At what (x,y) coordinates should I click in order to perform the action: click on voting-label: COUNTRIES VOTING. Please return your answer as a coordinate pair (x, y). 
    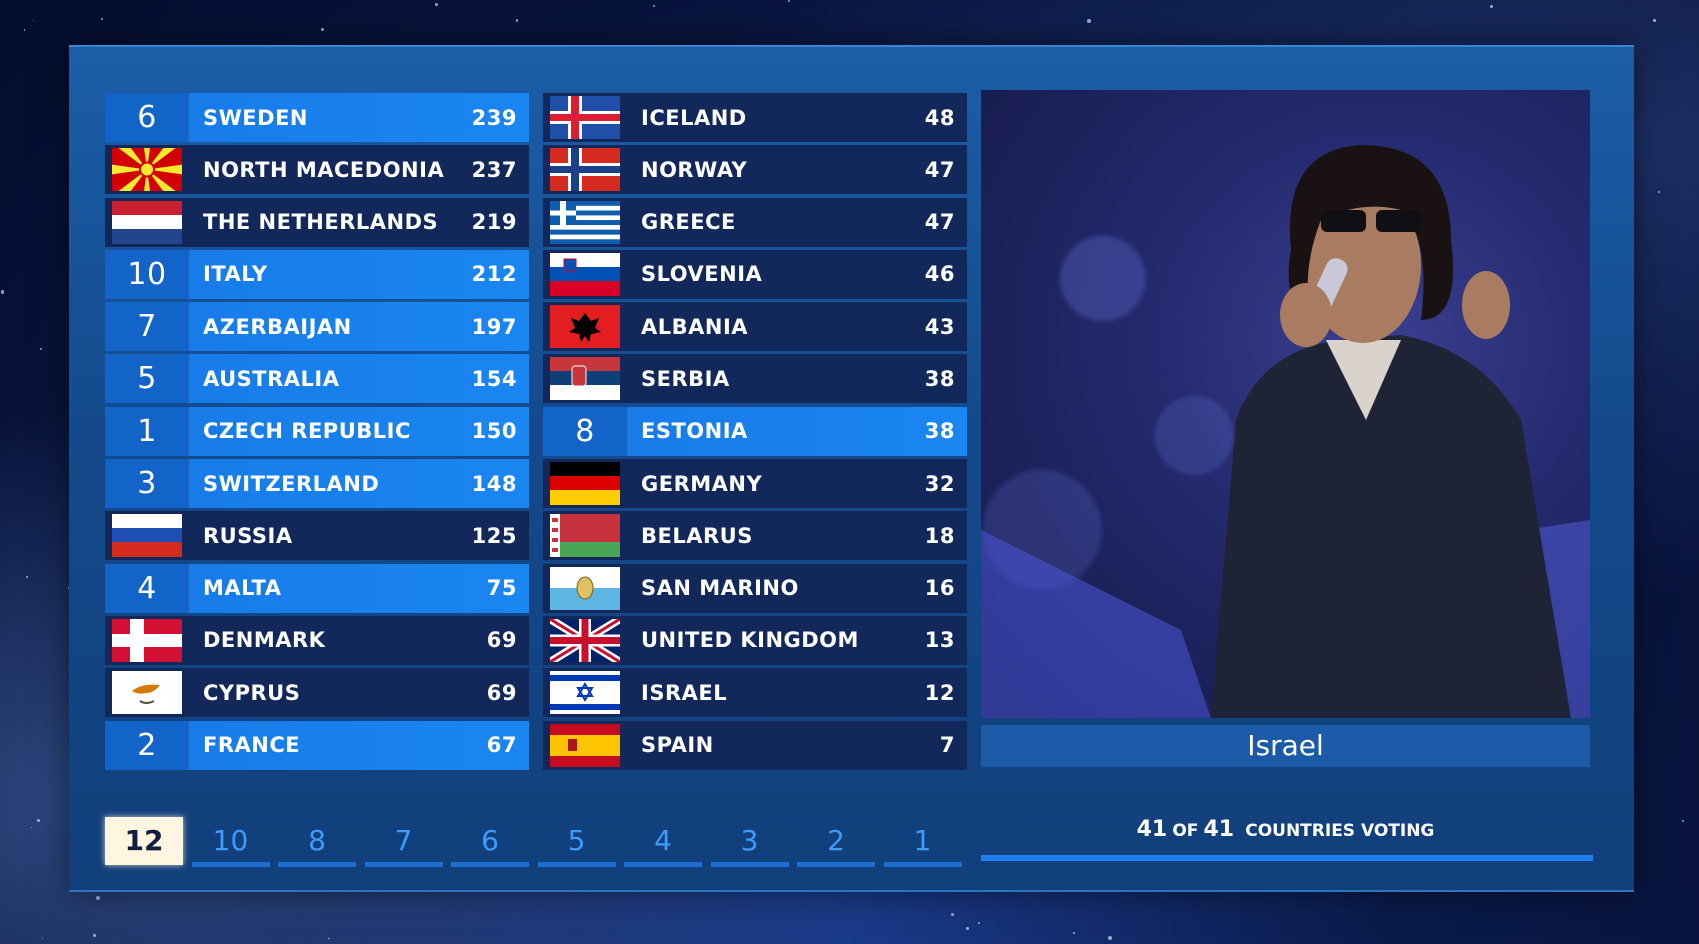
    Looking at the image, I should click on (1339, 831).